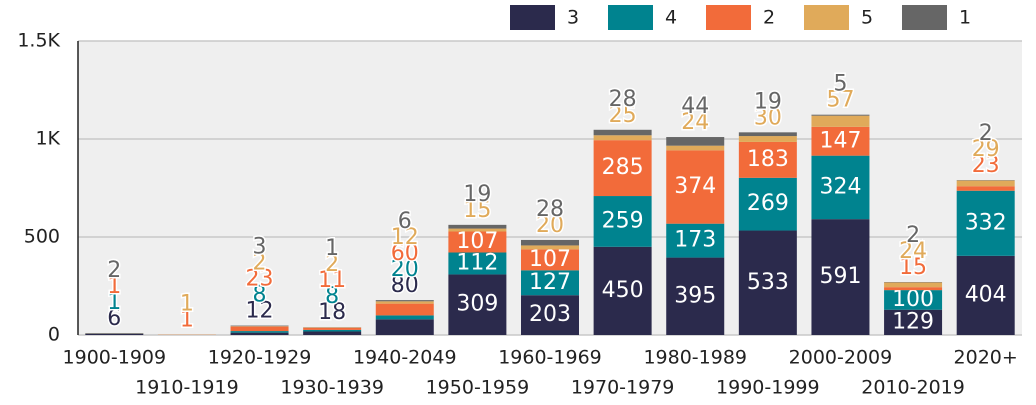 The width and height of the screenshot is (1036, 405). Describe the element at coordinates (477, 304) in the screenshot. I see `value-label: 309` at that location.